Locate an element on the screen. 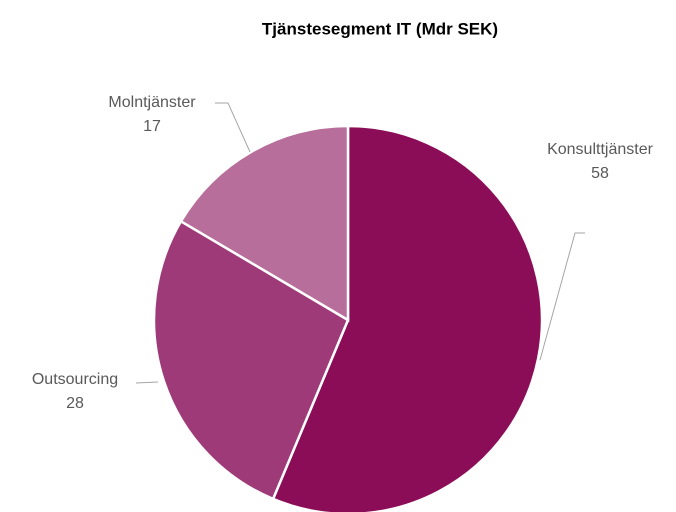 This screenshot has width=676, height=512. pie-slice is located at coordinates (264, 223).